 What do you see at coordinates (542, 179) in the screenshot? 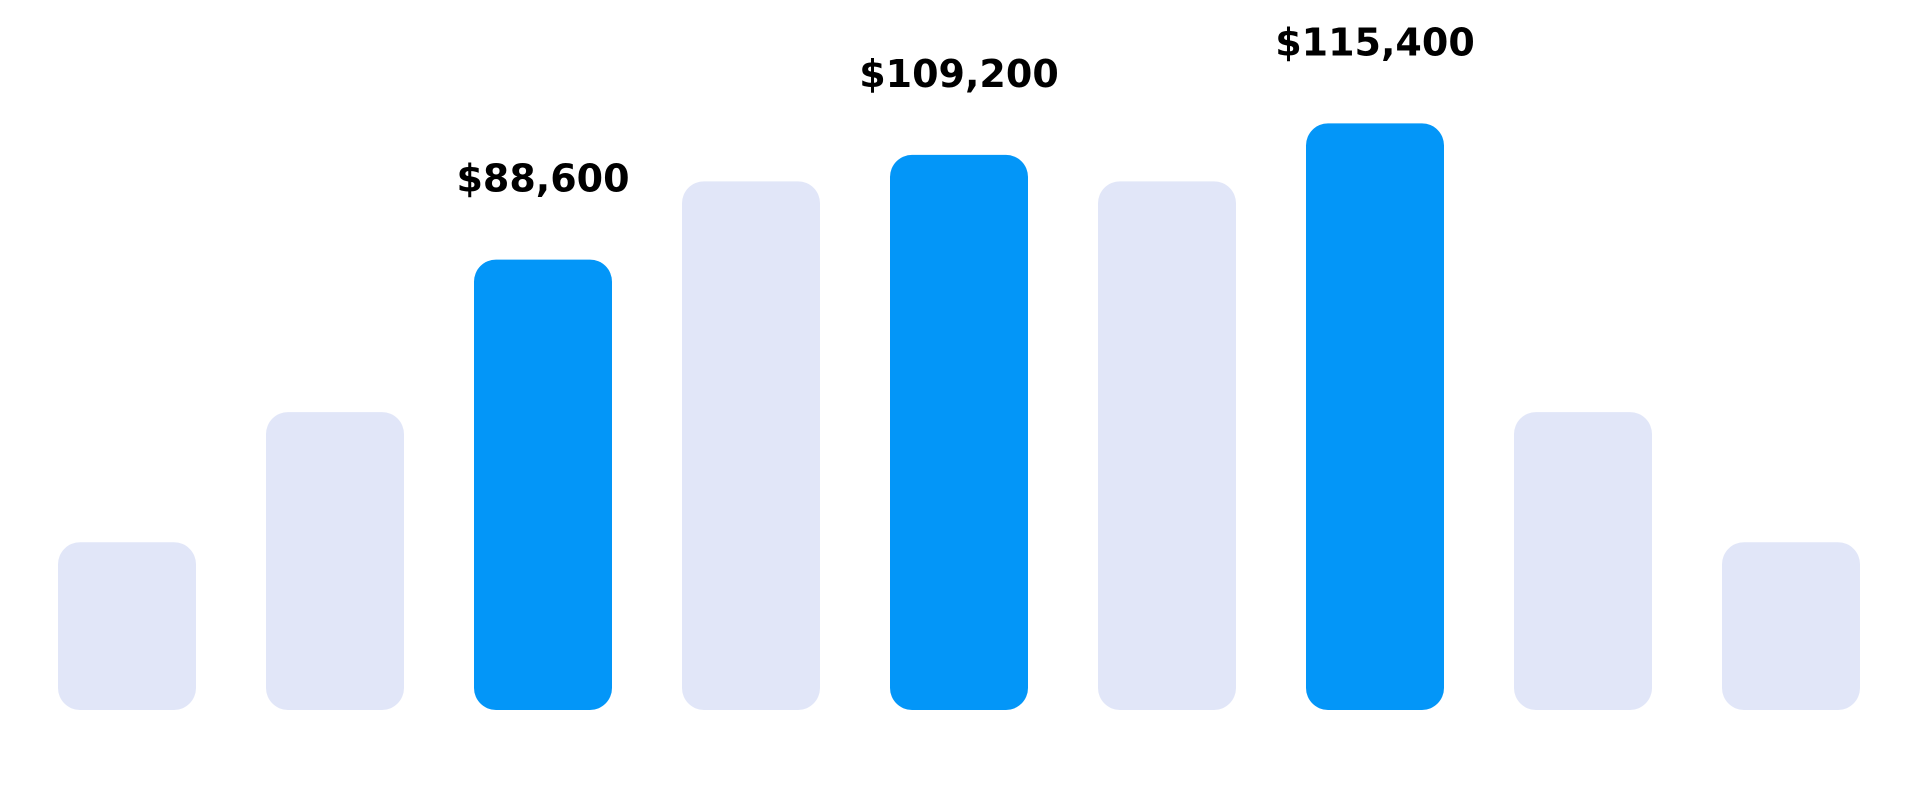
I see `bar-value-label-3: $88,600` at bounding box center [542, 179].